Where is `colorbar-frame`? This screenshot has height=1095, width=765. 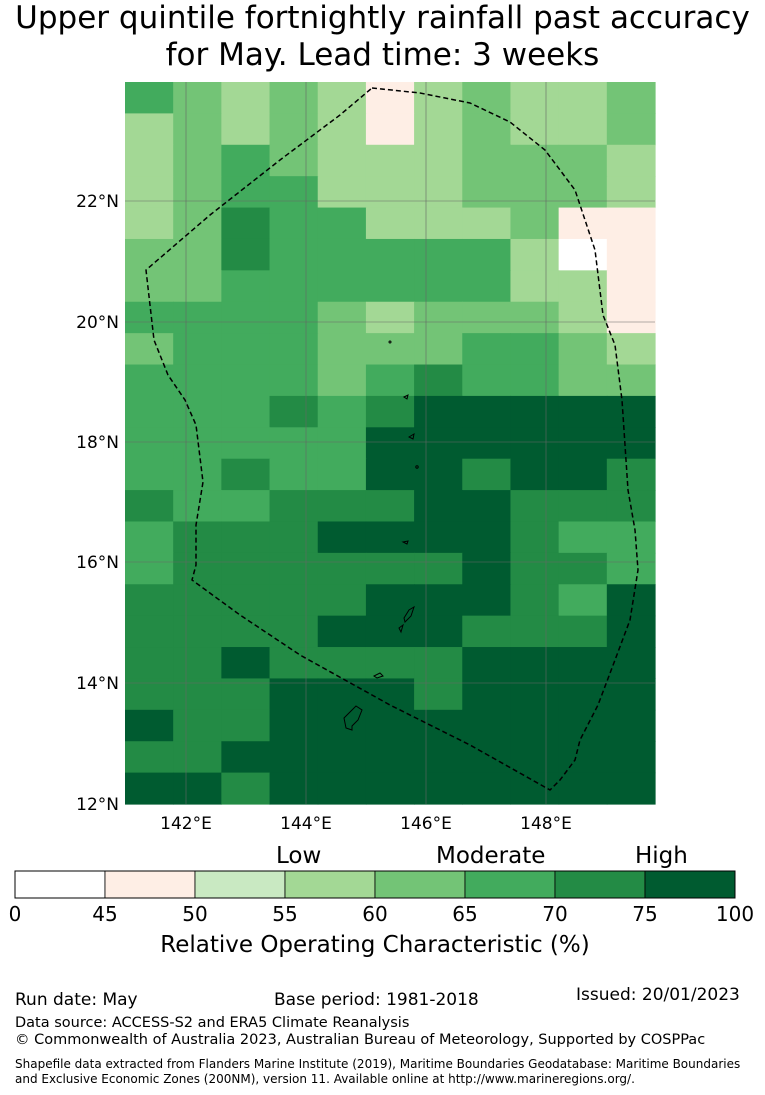 colorbar-frame is located at coordinates (375, 884).